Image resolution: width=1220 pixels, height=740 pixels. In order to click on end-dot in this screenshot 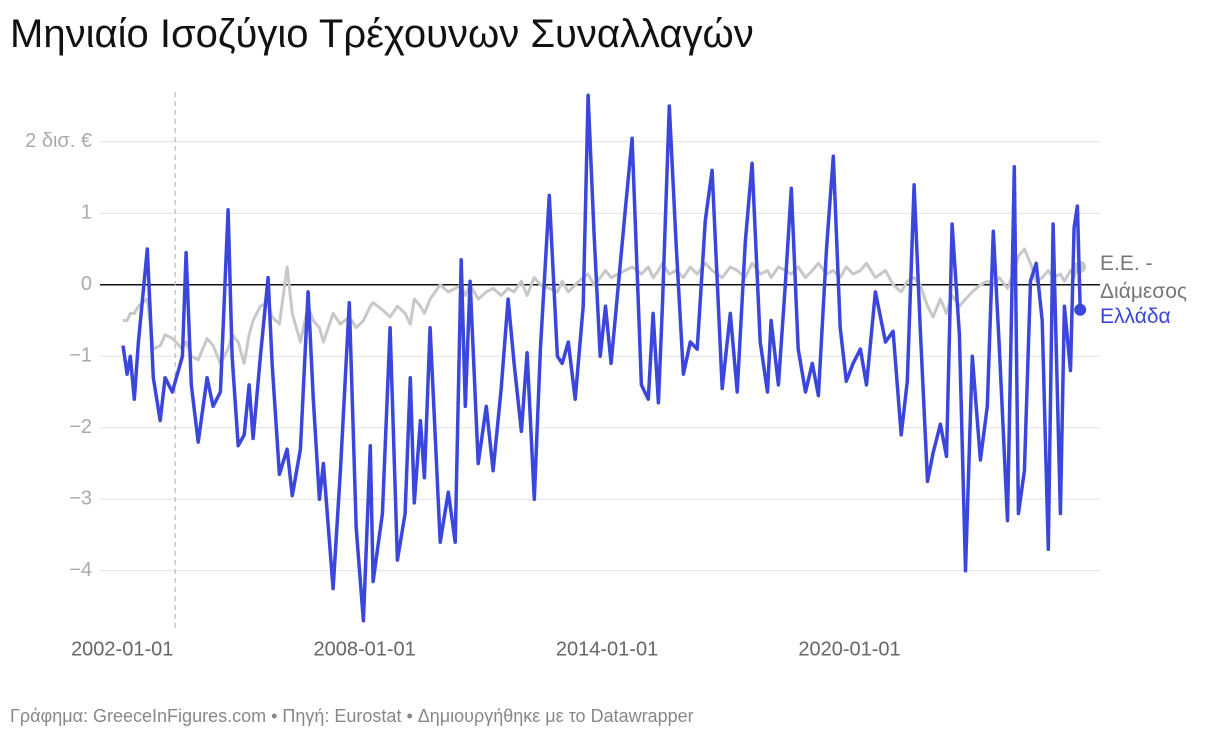, I will do `click(1080, 309)`.